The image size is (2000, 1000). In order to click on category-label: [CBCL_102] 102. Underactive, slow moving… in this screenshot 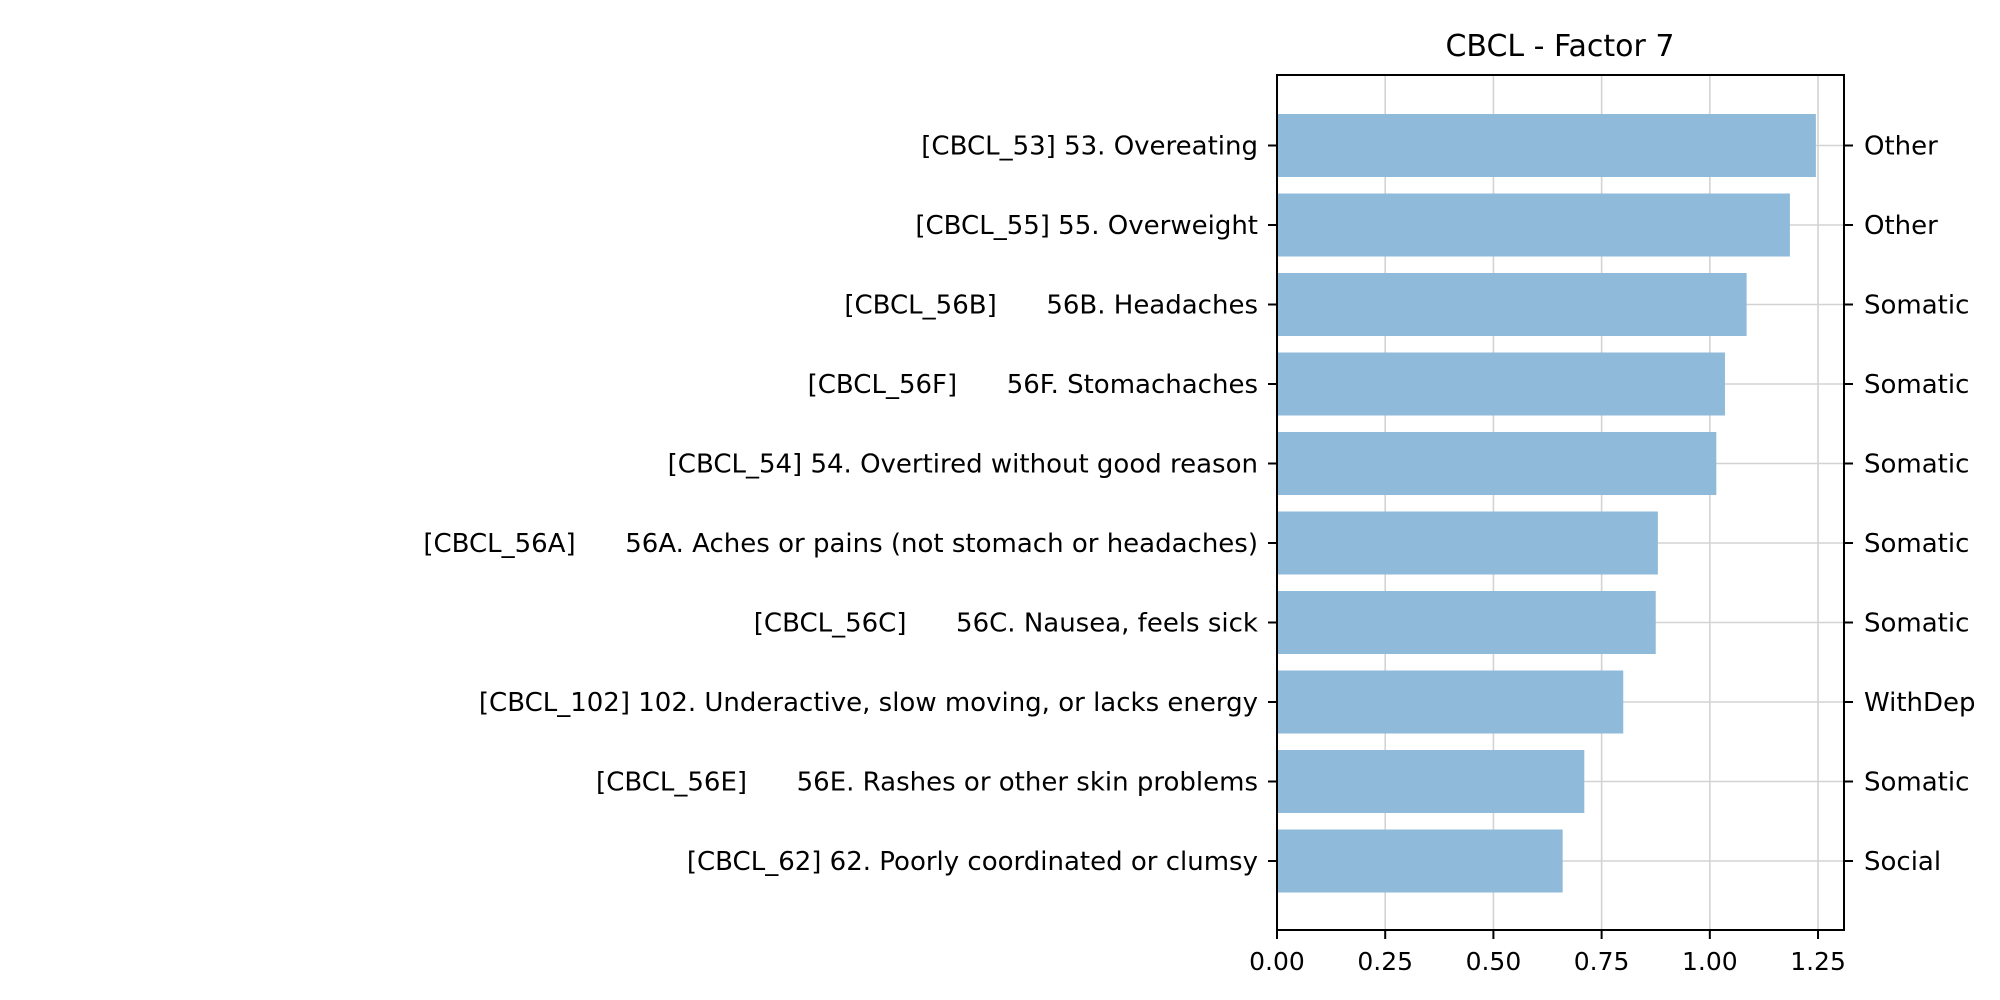, I will do `click(868, 703)`.